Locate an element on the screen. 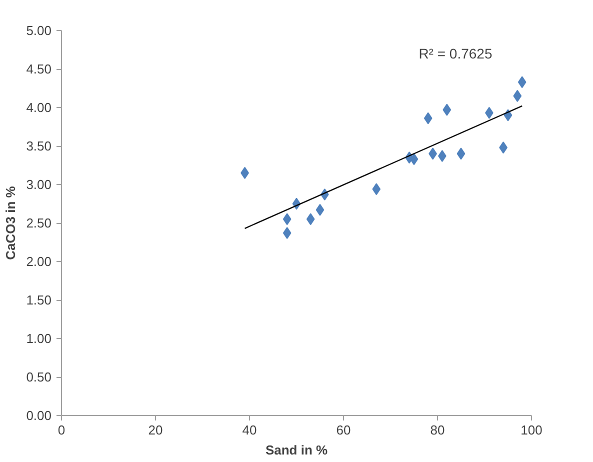  y-axis-title: CaCO3 in % is located at coordinates (10, 223).